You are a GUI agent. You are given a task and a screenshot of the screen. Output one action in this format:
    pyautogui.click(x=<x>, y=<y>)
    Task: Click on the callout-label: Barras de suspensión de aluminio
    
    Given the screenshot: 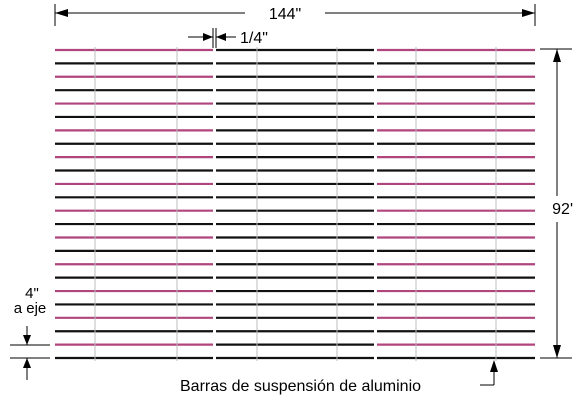 What is the action you would take?
    pyautogui.click(x=300, y=386)
    